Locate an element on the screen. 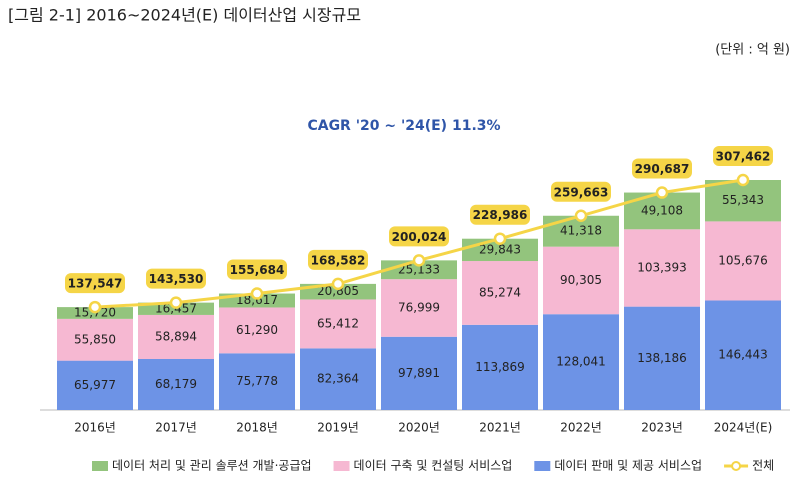 Image resolution: width=803 pixels, height=488 pixels. total-label: 259,663 is located at coordinates (581, 192).